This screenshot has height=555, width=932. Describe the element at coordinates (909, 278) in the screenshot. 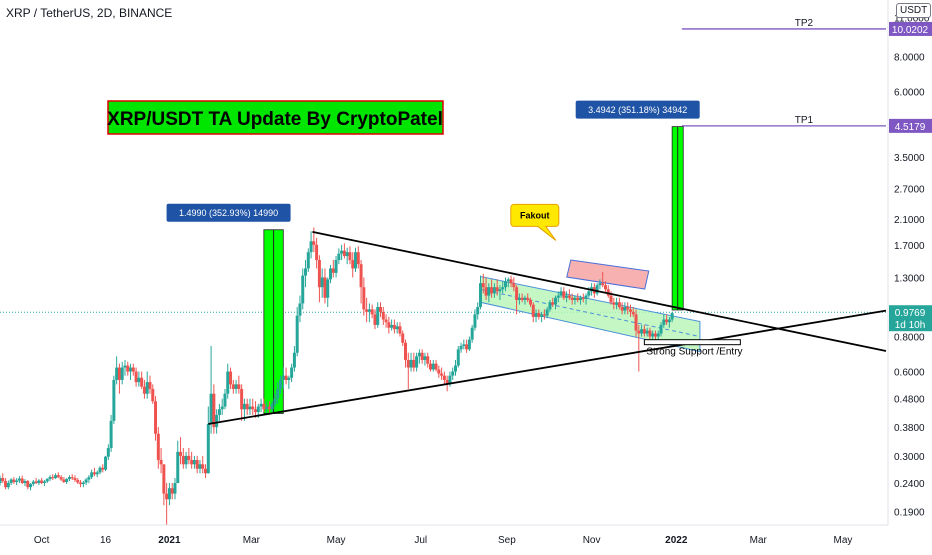

I see `y-tick-label: 1.3000` at that location.